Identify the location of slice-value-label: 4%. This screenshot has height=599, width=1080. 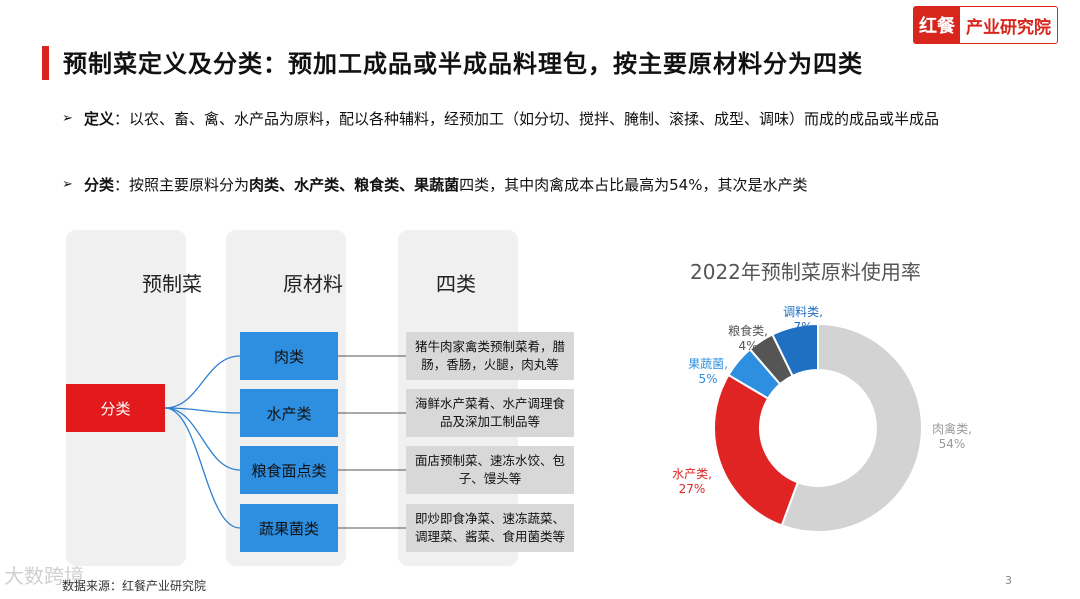
(747, 346).